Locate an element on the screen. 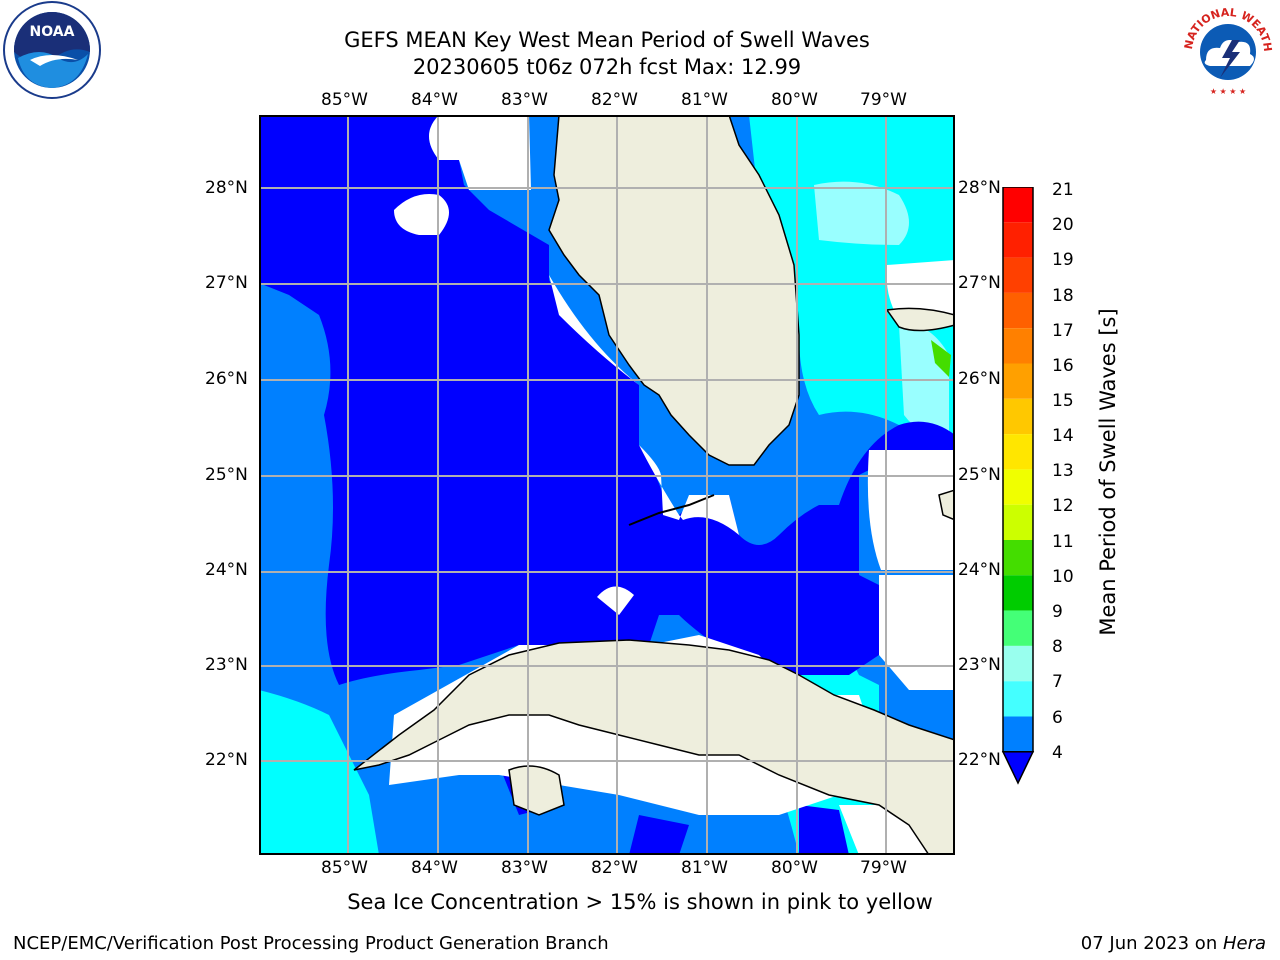 The width and height of the screenshot is (1280, 960). lat-tick-left: 25°N is located at coordinates (226, 475).